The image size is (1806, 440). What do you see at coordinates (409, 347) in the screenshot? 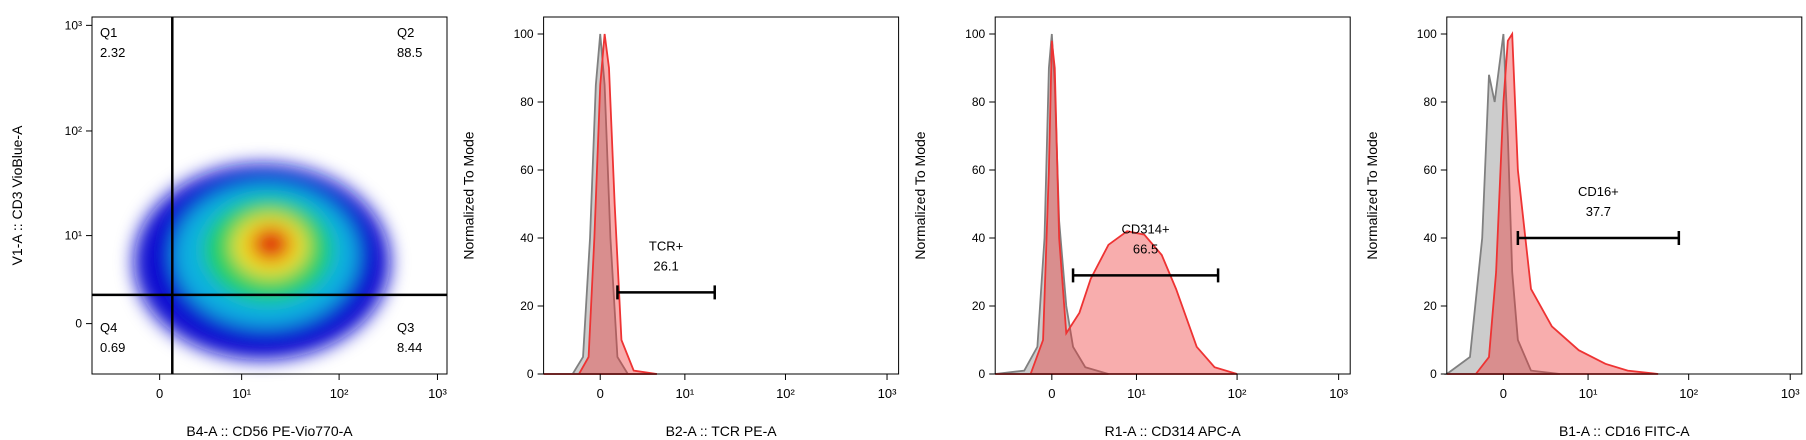
I see `quadrant-value: 8.44` at bounding box center [409, 347].